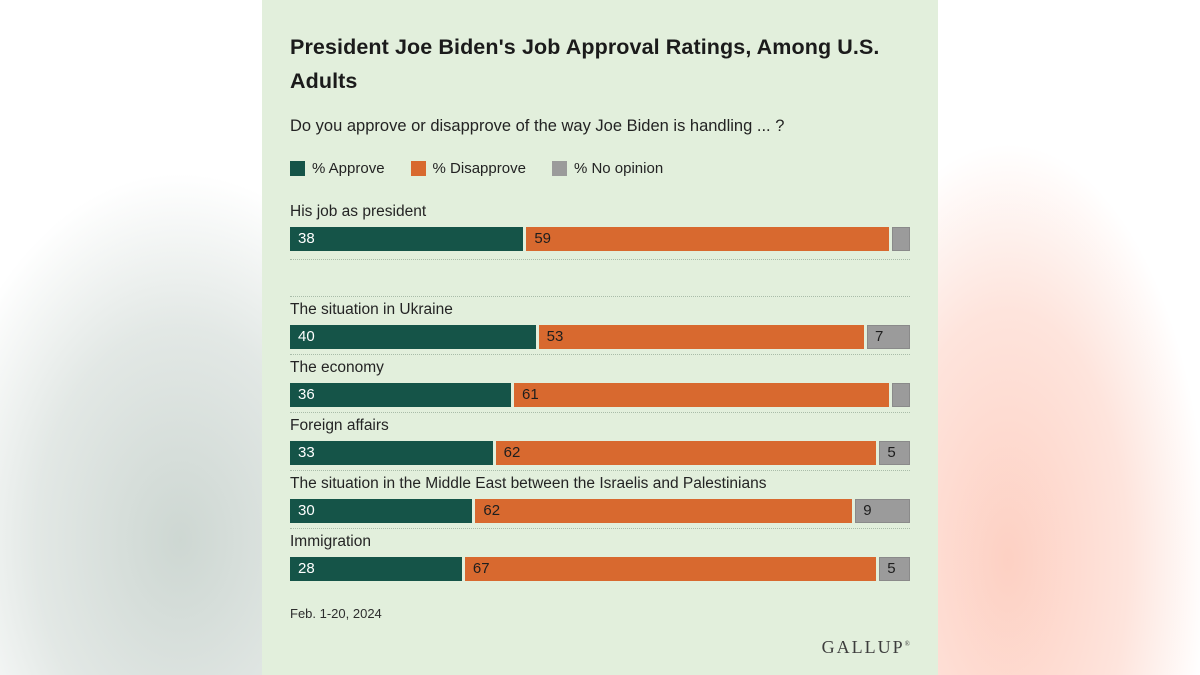 The image size is (1200, 675). I want to click on stacked-bar: 33 62 5, so click(600, 453).